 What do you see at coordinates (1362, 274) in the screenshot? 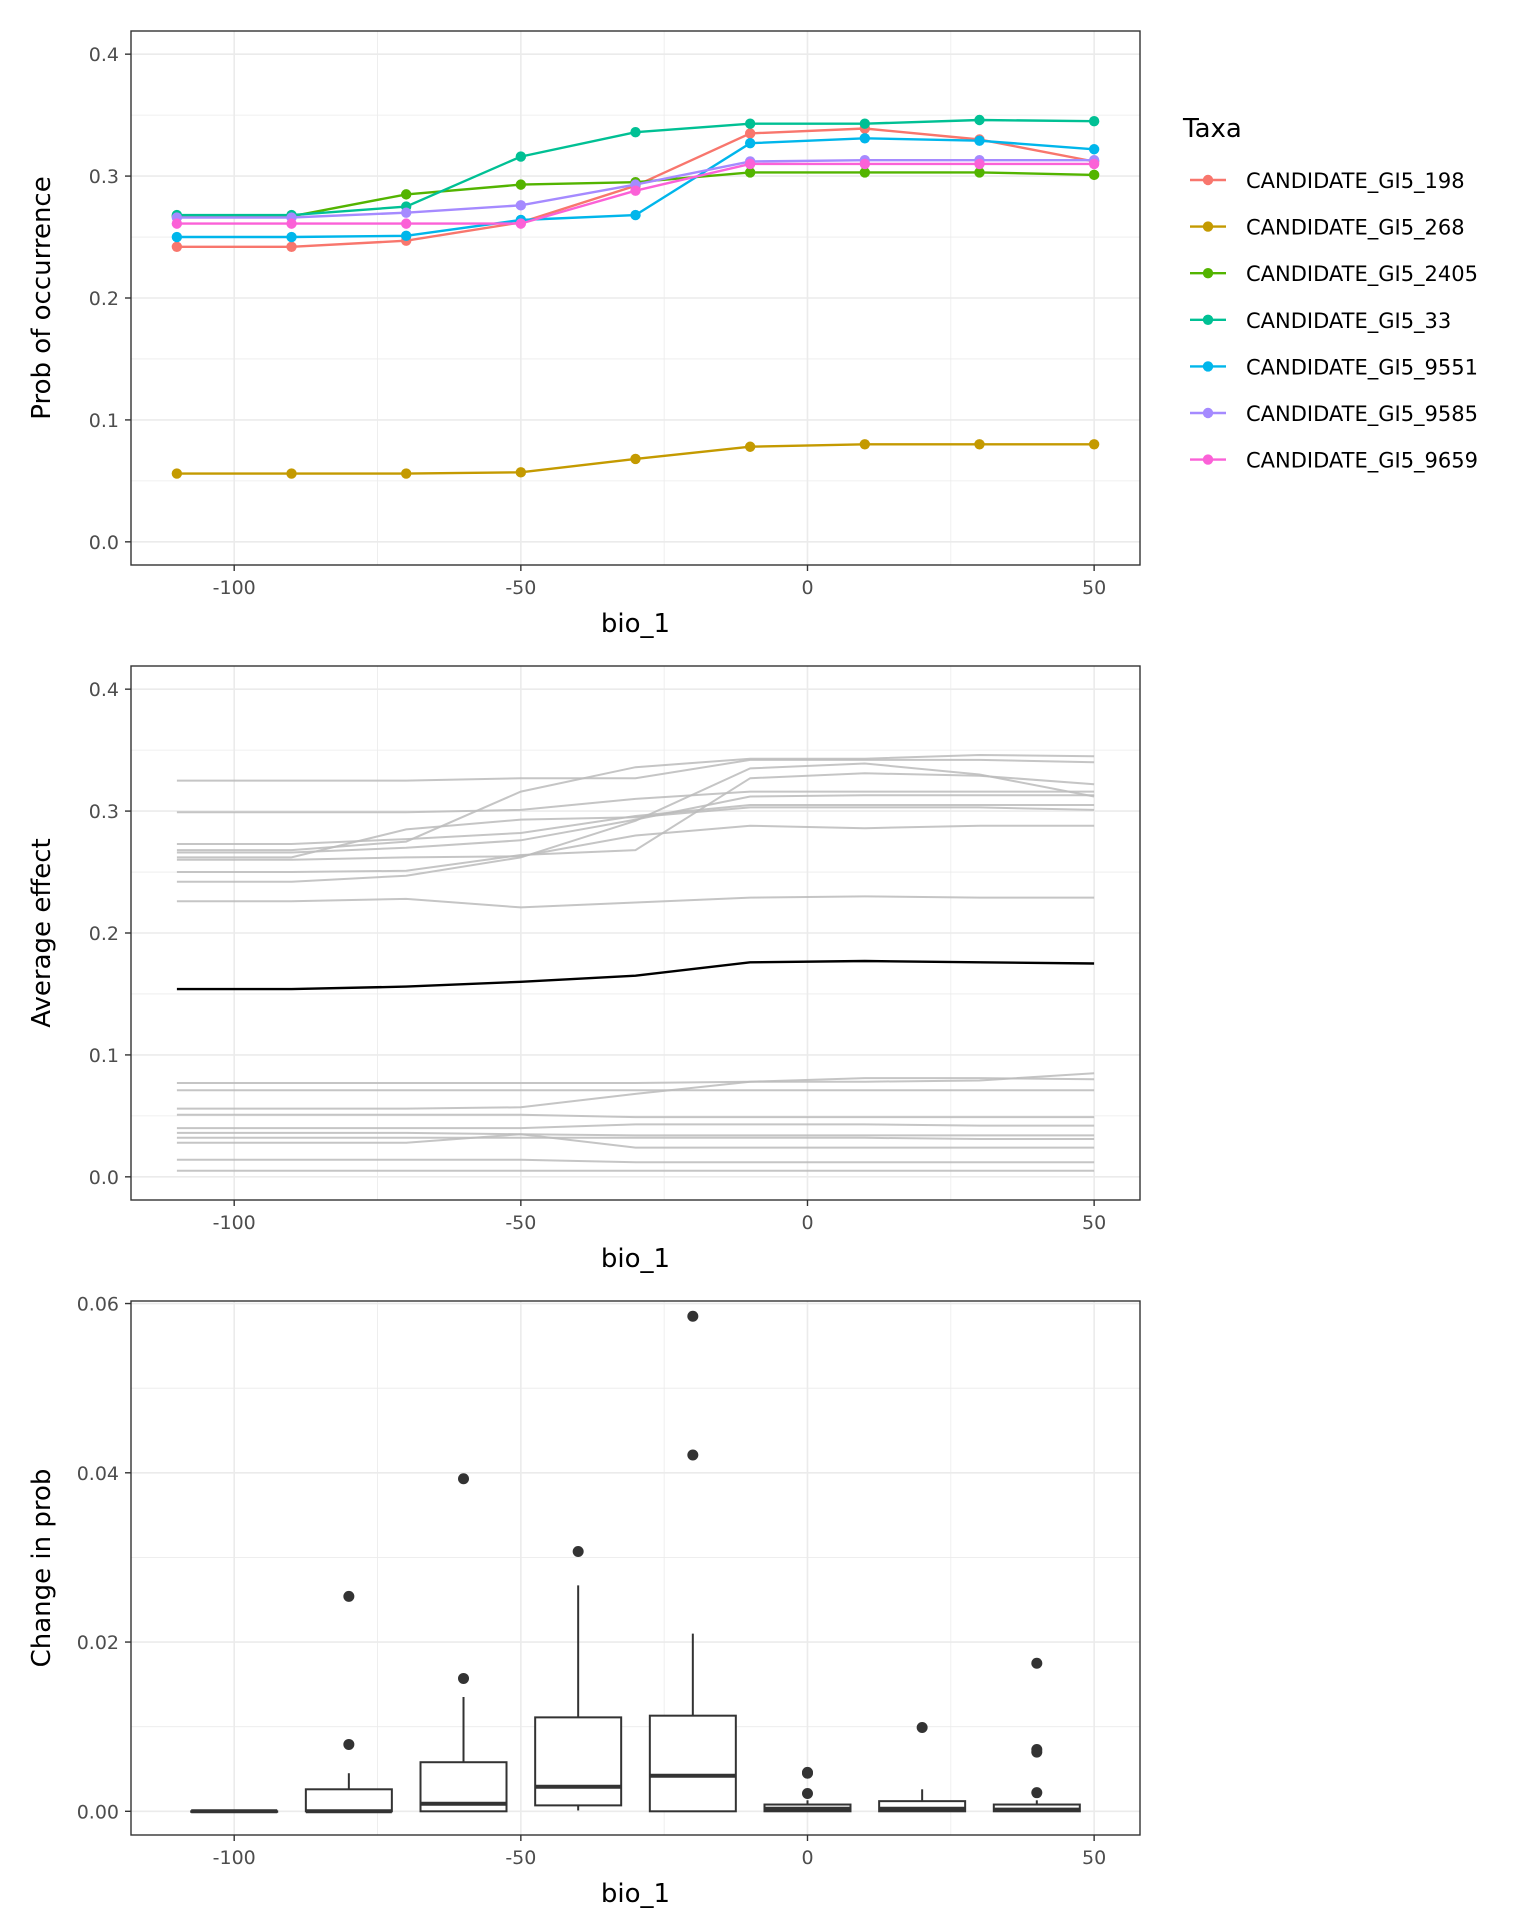
I see `legend-label: CANDIDATE_GI5_2405` at bounding box center [1362, 274].